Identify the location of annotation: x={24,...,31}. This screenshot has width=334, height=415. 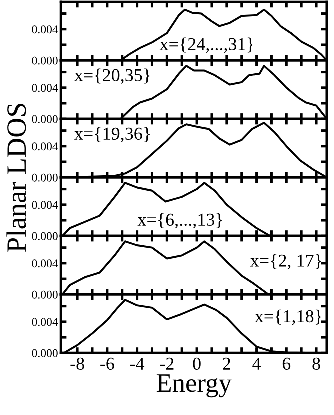
(207, 46).